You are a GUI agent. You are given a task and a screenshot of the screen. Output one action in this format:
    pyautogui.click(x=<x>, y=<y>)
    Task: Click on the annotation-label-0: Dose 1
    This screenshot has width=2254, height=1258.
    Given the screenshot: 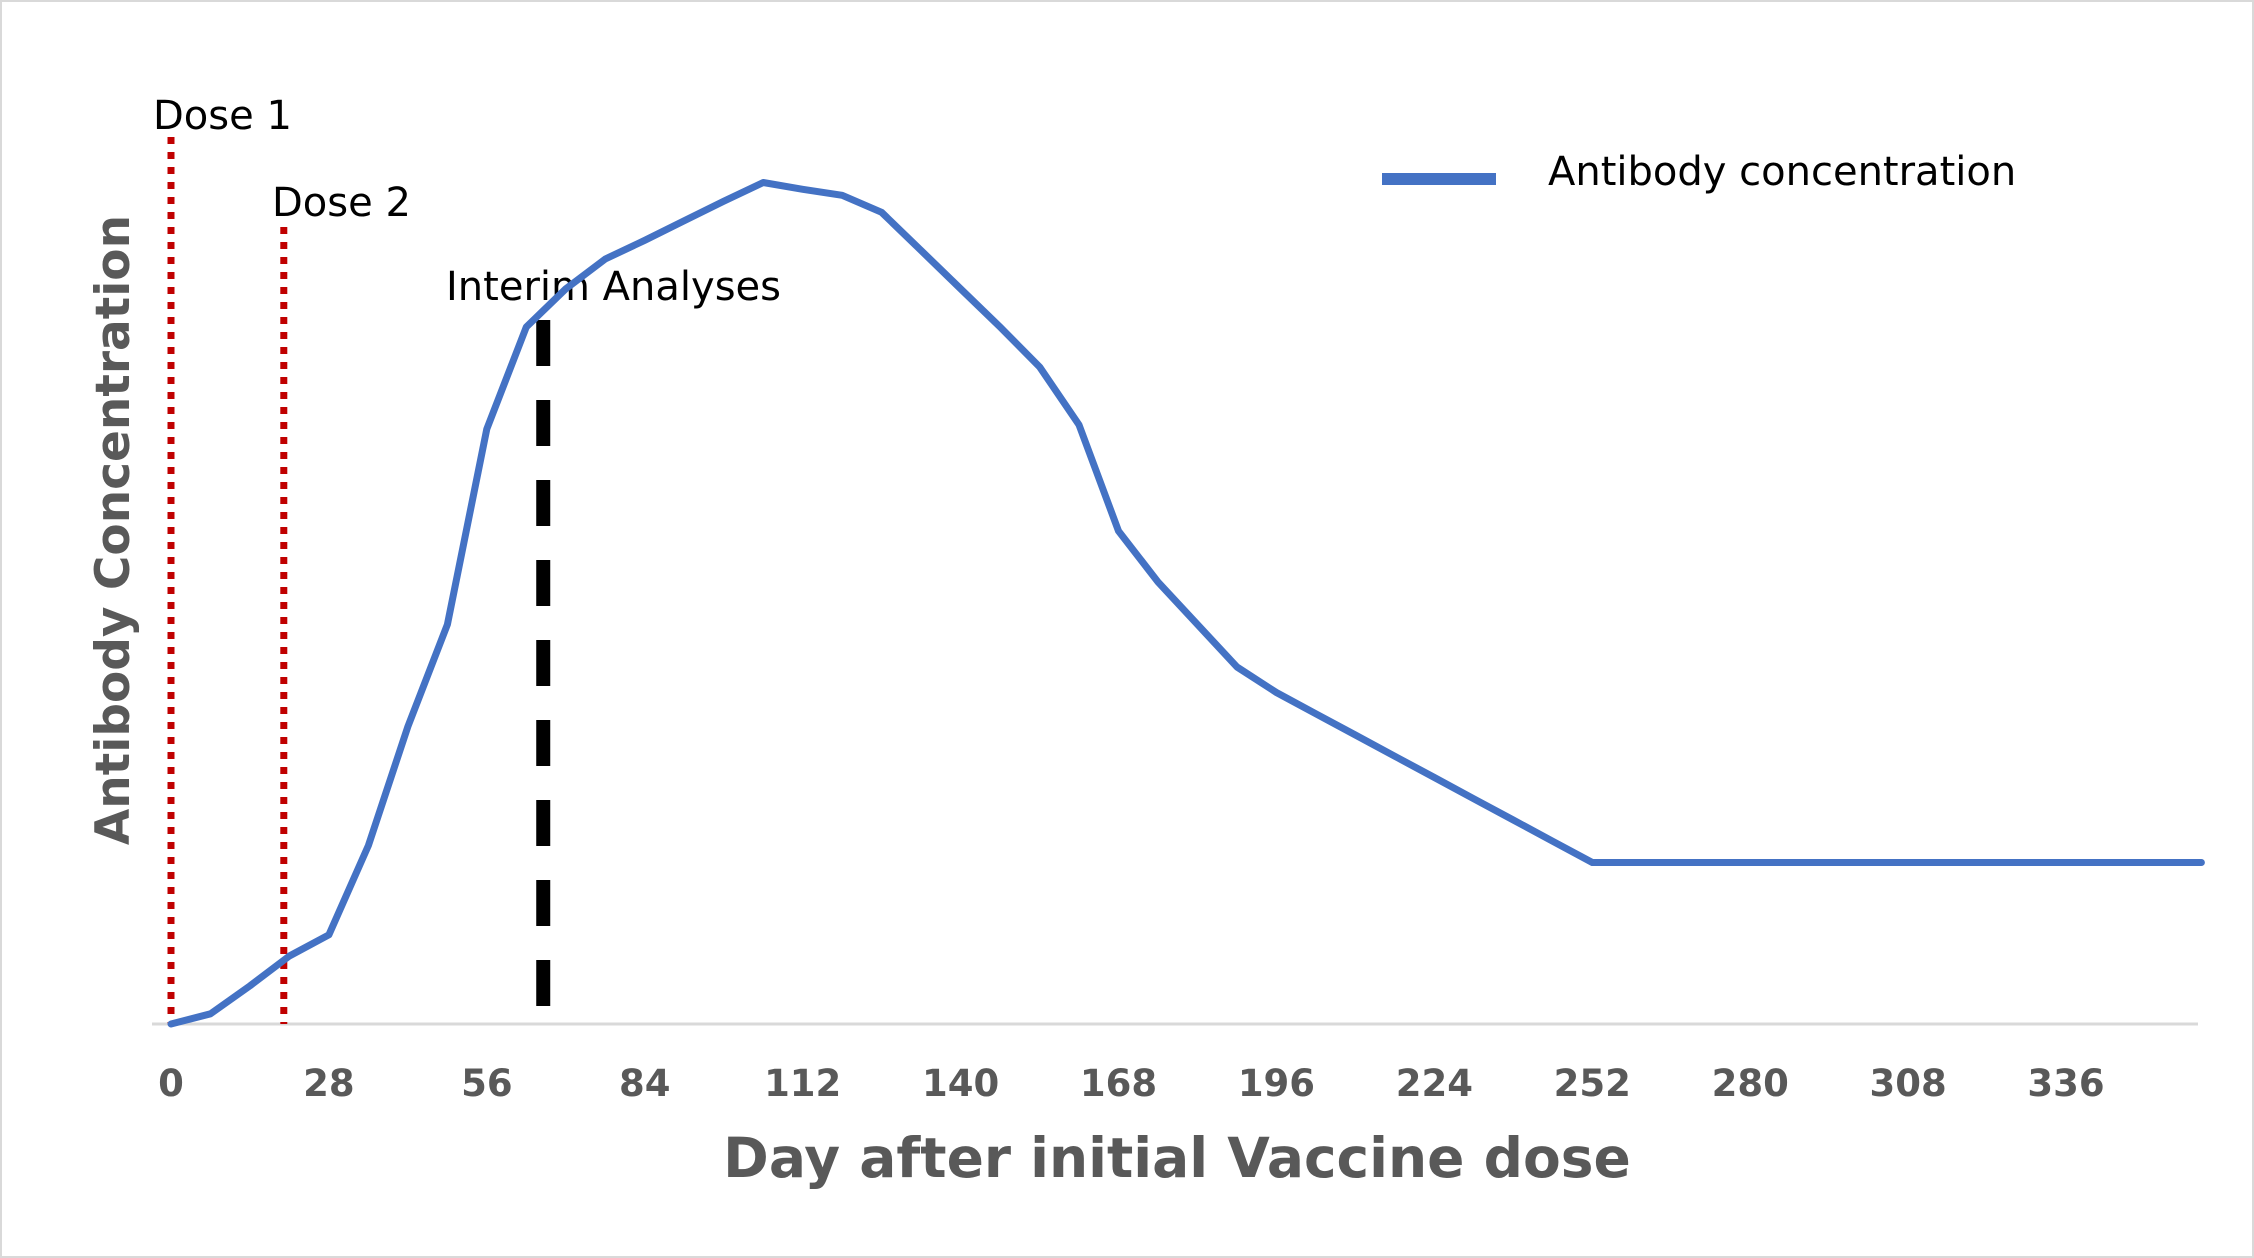 What is the action you would take?
    pyautogui.click(x=222, y=116)
    